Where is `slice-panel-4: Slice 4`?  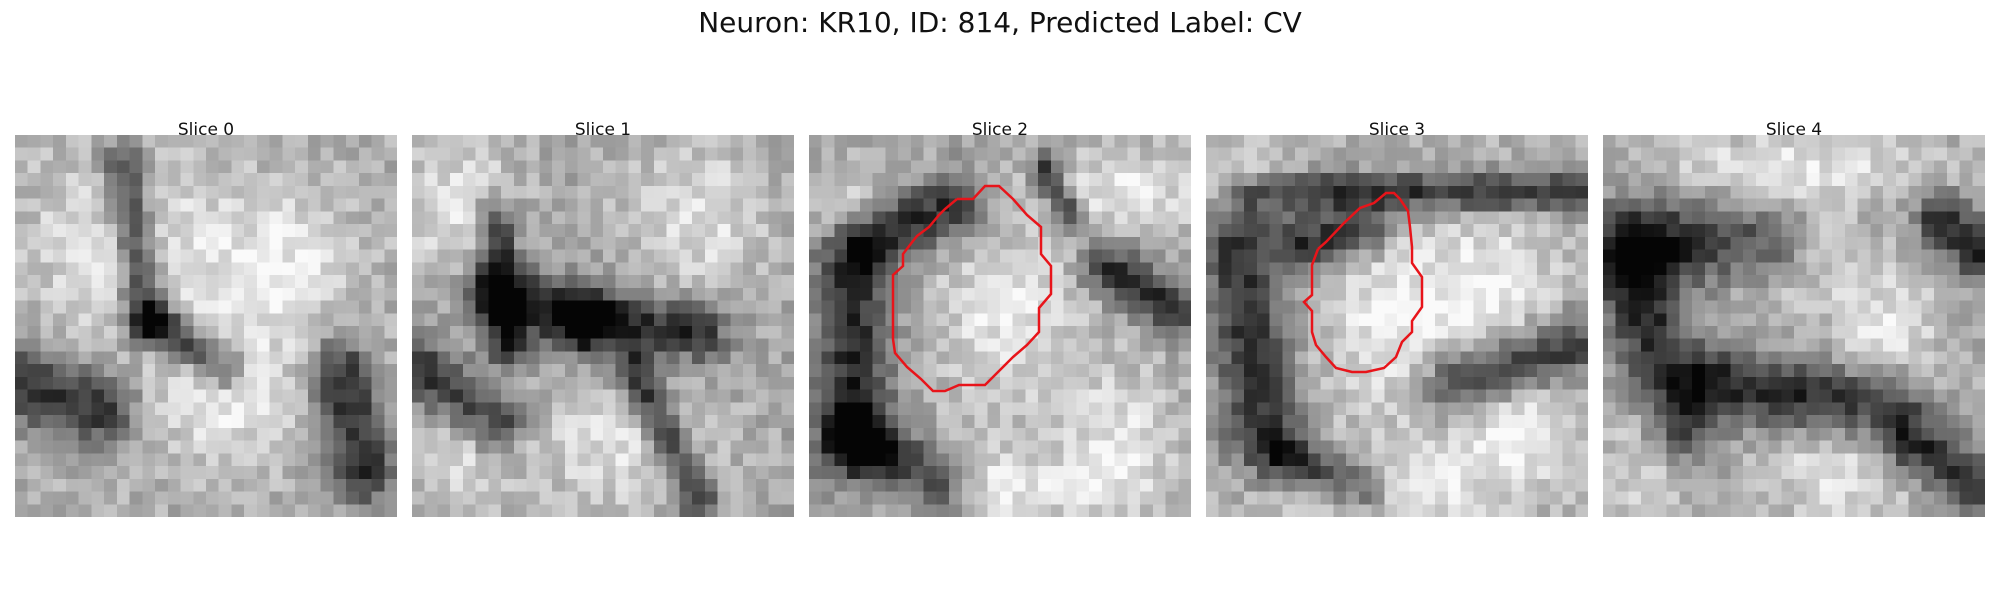
slice-panel-4: Slice 4 is located at coordinates (1794, 130).